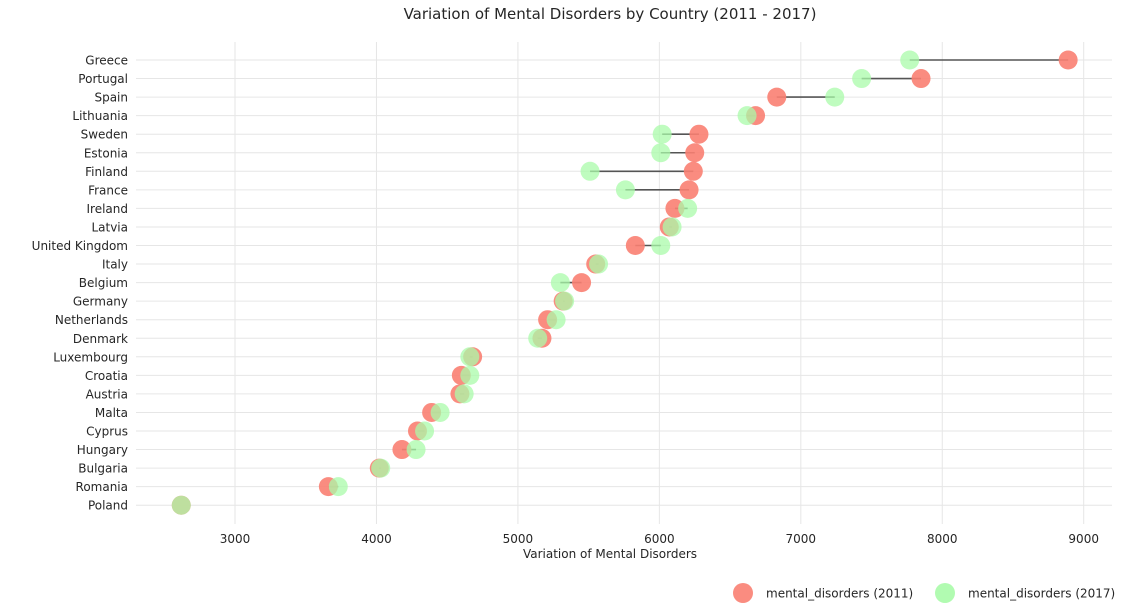 This screenshot has height=612, width=1122. Describe the element at coordinates (942, 539) in the screenshot. I see `x-tick-label: 8000` at that location.